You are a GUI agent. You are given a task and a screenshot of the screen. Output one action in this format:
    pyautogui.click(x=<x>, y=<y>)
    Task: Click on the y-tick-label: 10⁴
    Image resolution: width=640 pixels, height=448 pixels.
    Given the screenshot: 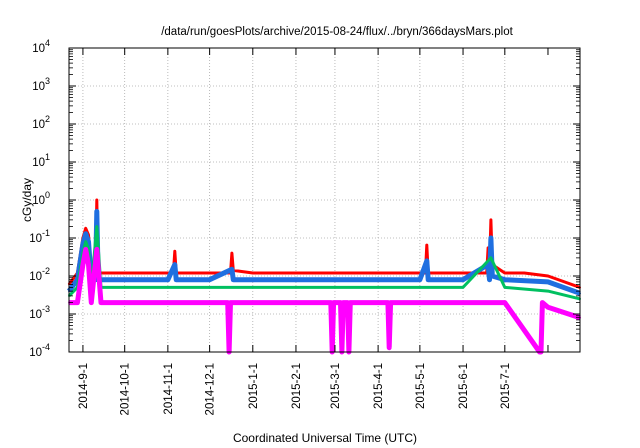 What is the action you would take?
    pyautogui.click(x=41, y=46)
    